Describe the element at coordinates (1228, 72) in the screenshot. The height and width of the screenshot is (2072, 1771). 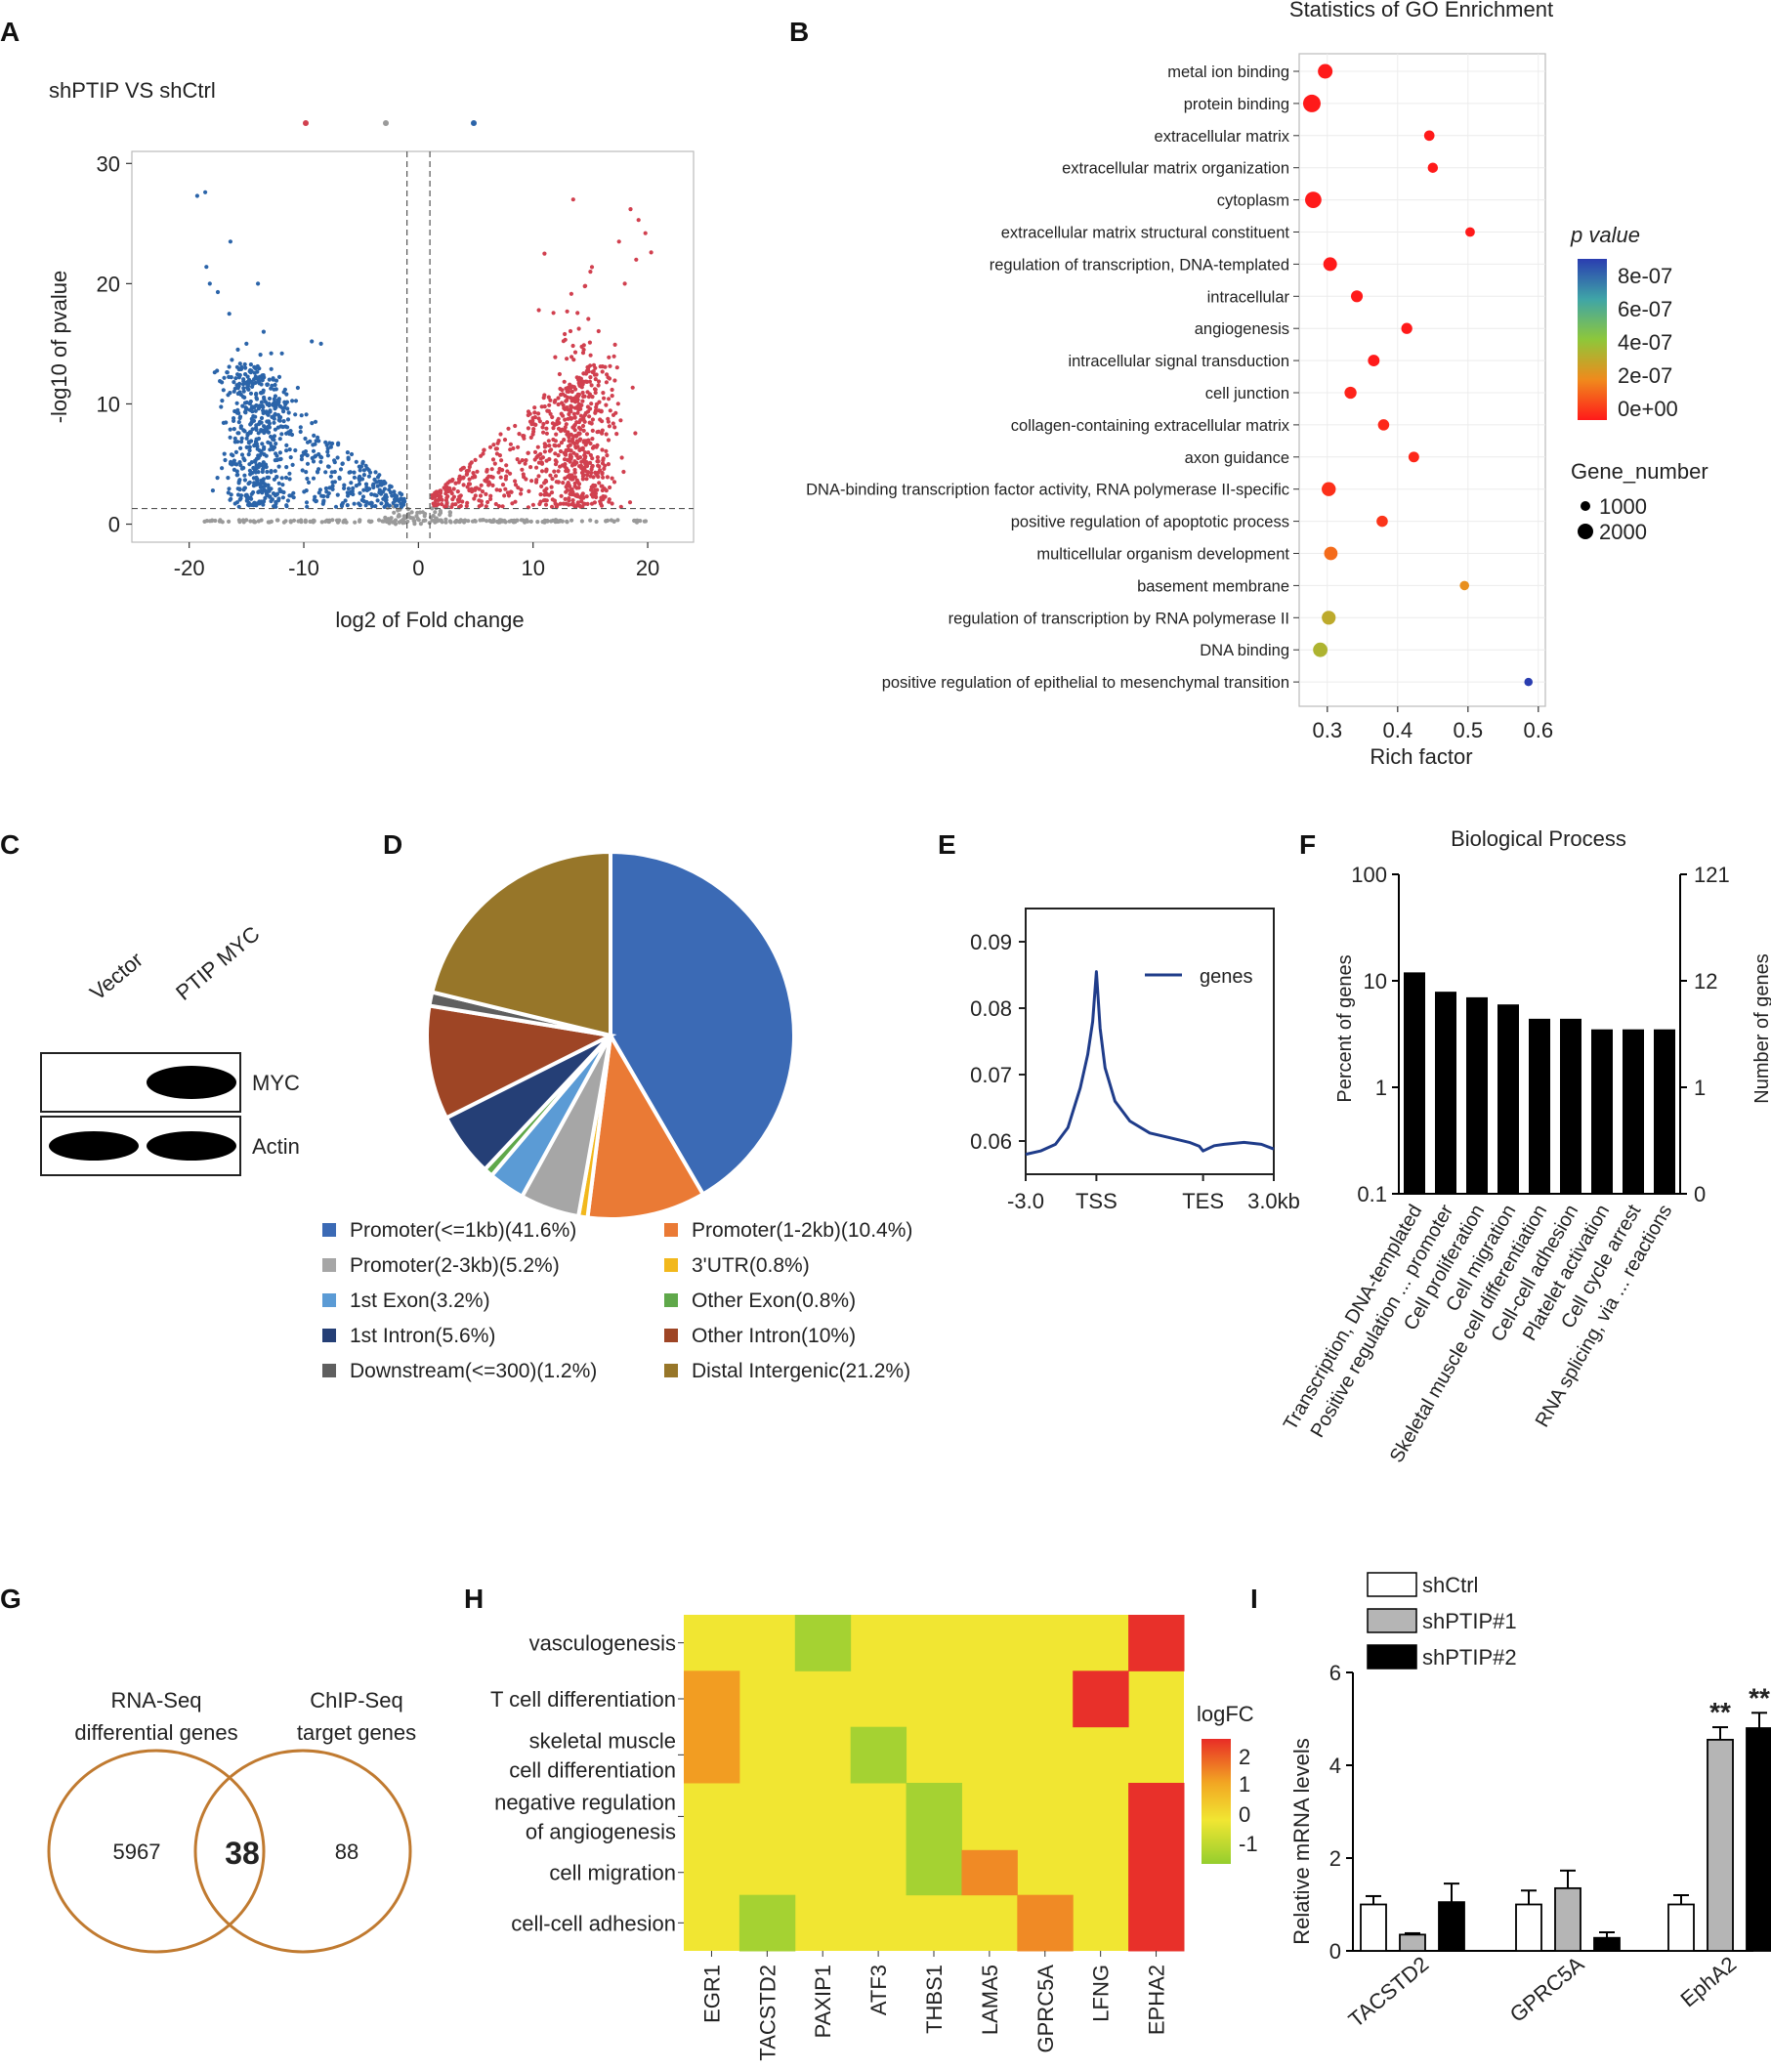
I see `go-term-label: metal ion binding` at that location.